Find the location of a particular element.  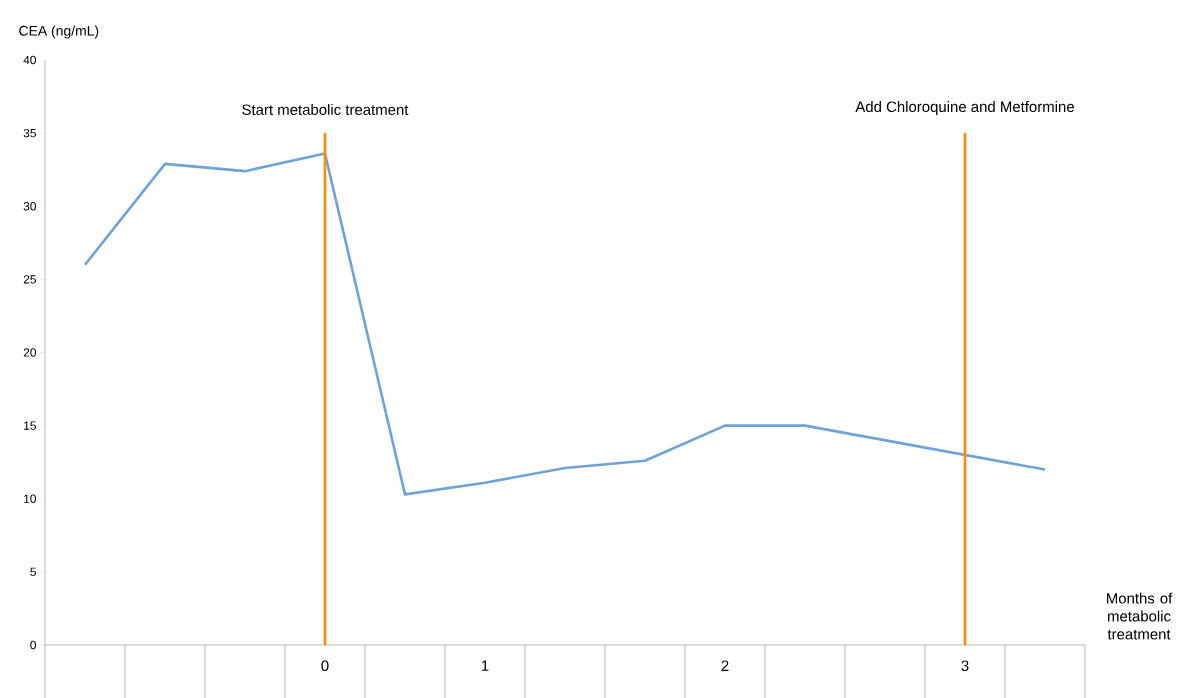

x-tick-label: 3 is located at coordinates (965, 666).